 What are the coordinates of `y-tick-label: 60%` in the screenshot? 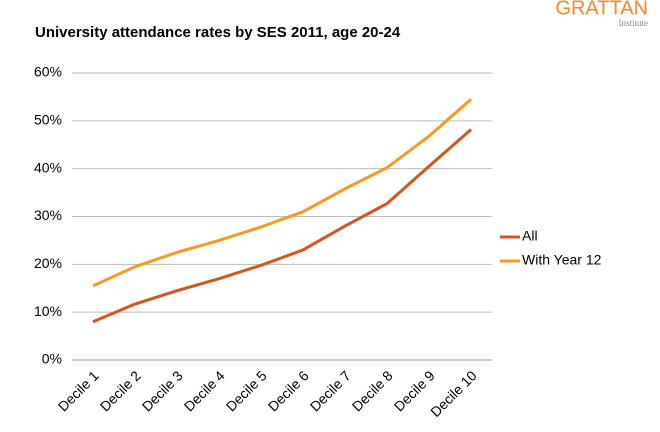 It's located at (48, 72).